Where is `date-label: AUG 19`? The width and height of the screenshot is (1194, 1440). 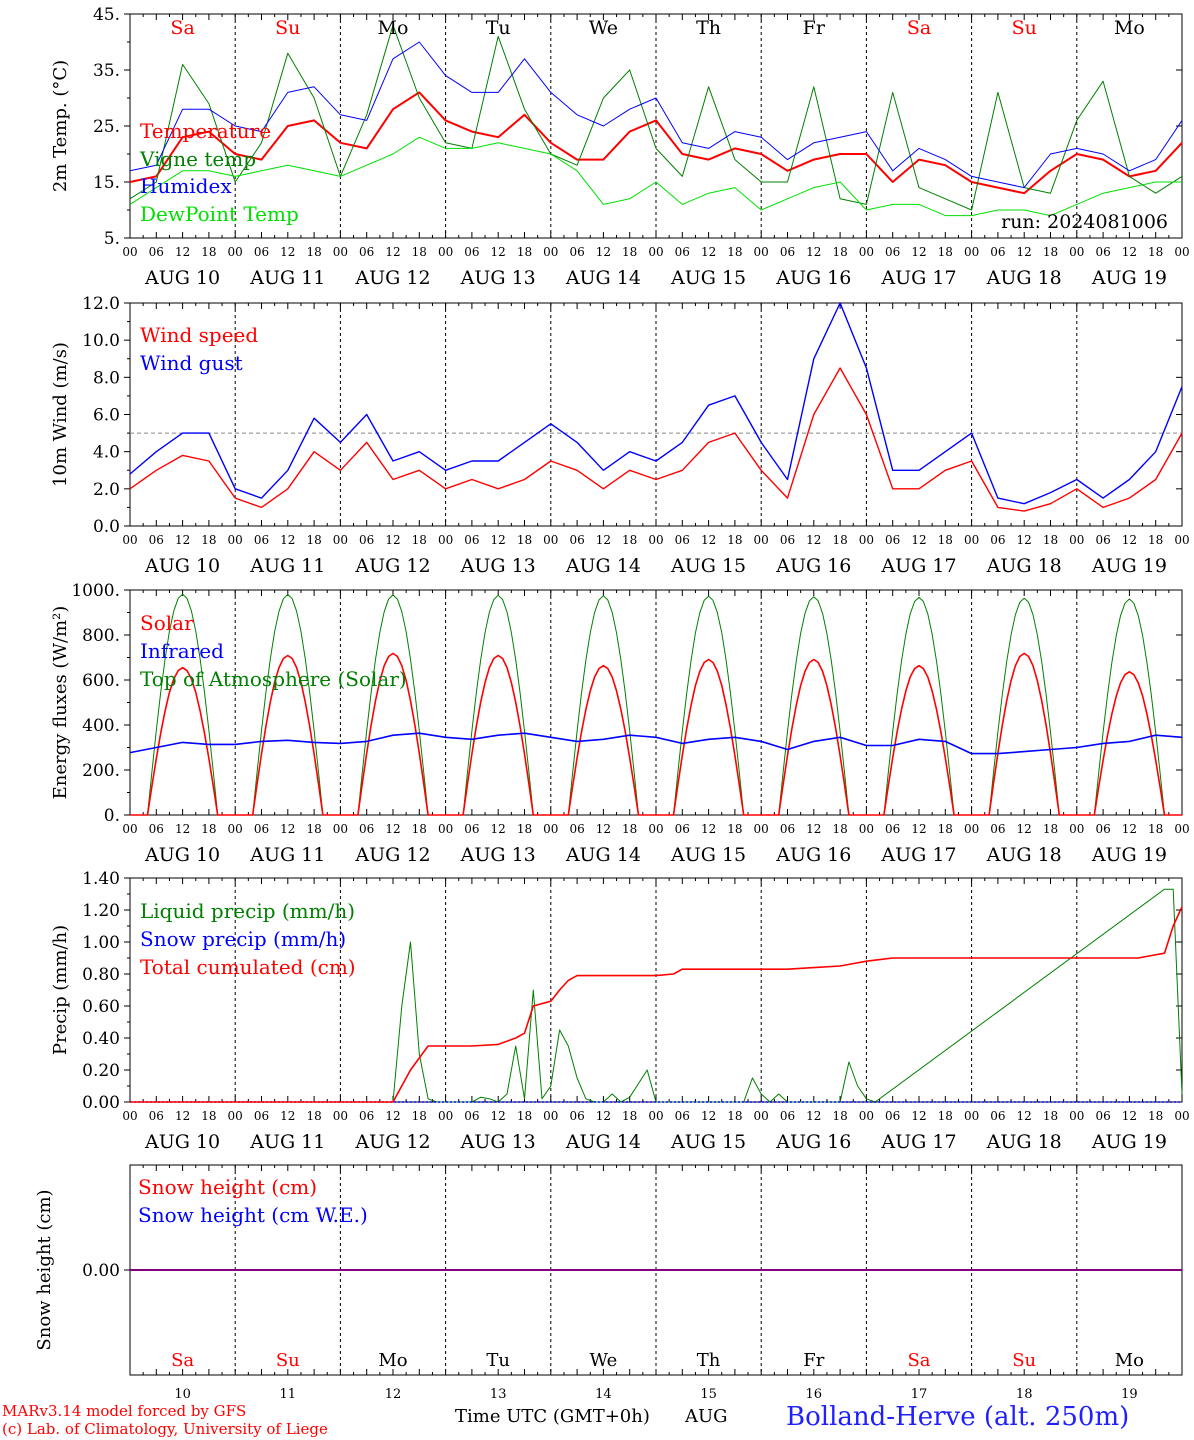
date-label: AUG 19 is located at coordinates (1129, 855).